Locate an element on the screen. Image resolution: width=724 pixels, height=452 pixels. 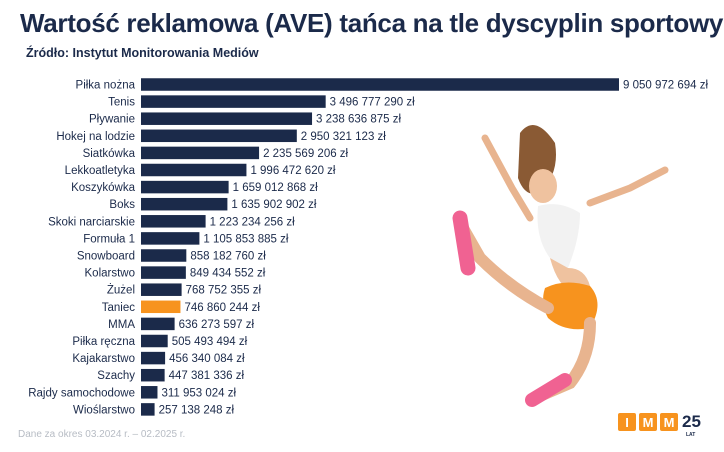
category-label: Tenis is located at coordinates (121, 103).